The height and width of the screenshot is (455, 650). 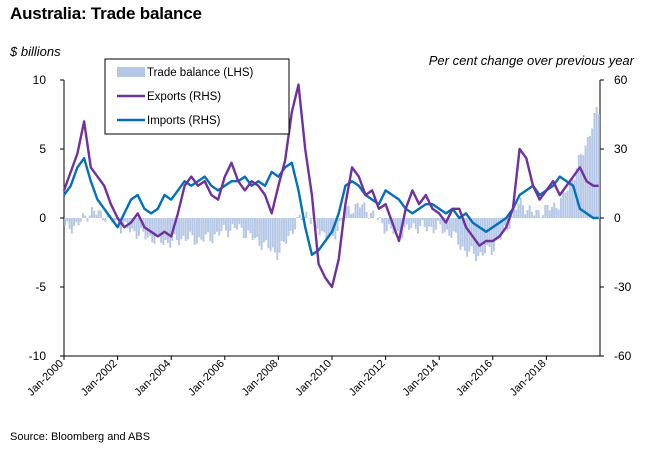 I want to click on y-left-tick-label: 5, so click(x=42, y=149).